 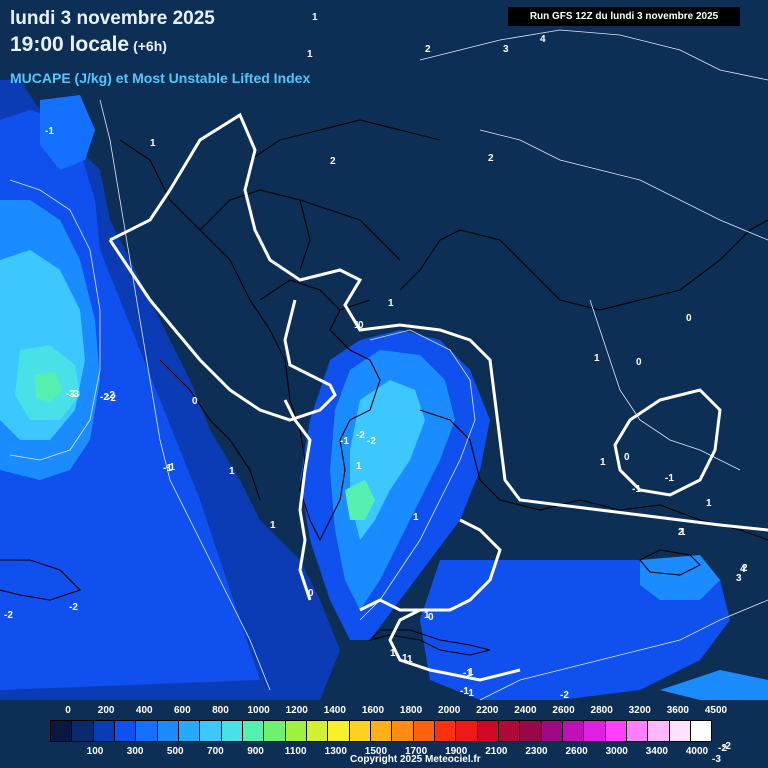 What do you see at coordinates (394, 605) in the screenshot?
I see `li-zero-line-south-loop` at bounding box center [394, 605].